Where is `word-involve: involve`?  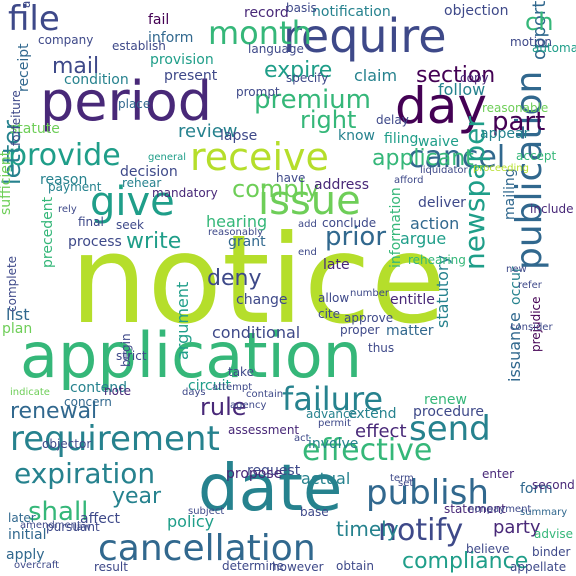 word-involve: involve is located at coordinates (333, 444).